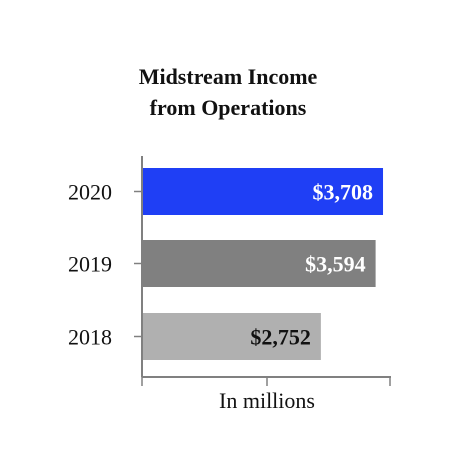  I want to click on y-tick-label-2019: 2019, so click(90, 264).